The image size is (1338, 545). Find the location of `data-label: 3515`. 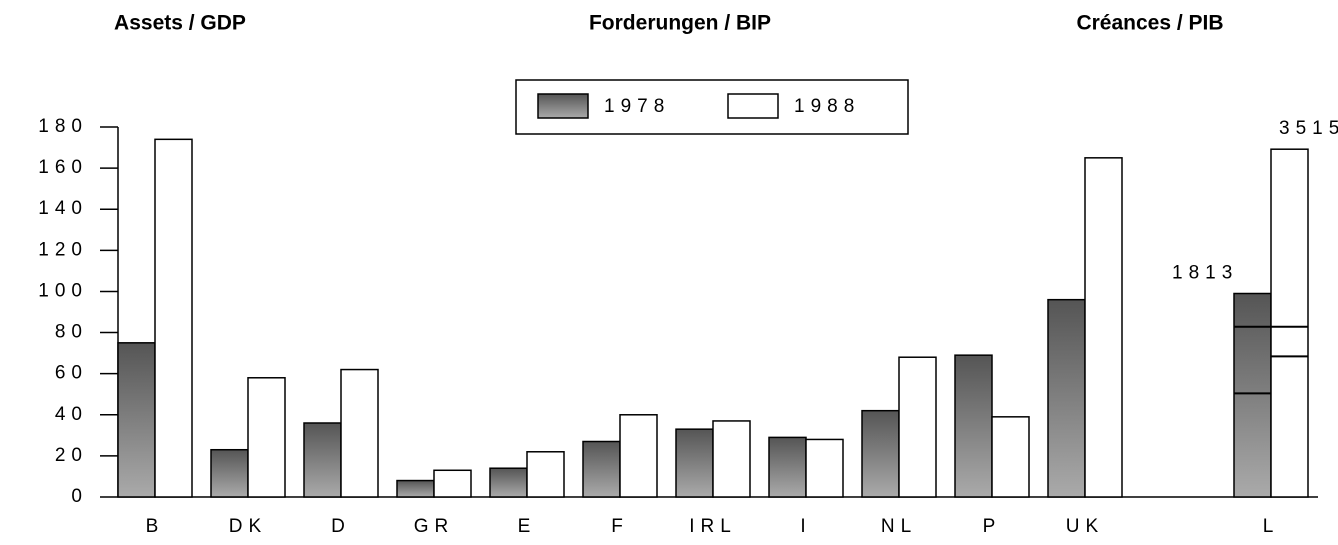

data-label: 3515 is located at coordinates (1308, 128).